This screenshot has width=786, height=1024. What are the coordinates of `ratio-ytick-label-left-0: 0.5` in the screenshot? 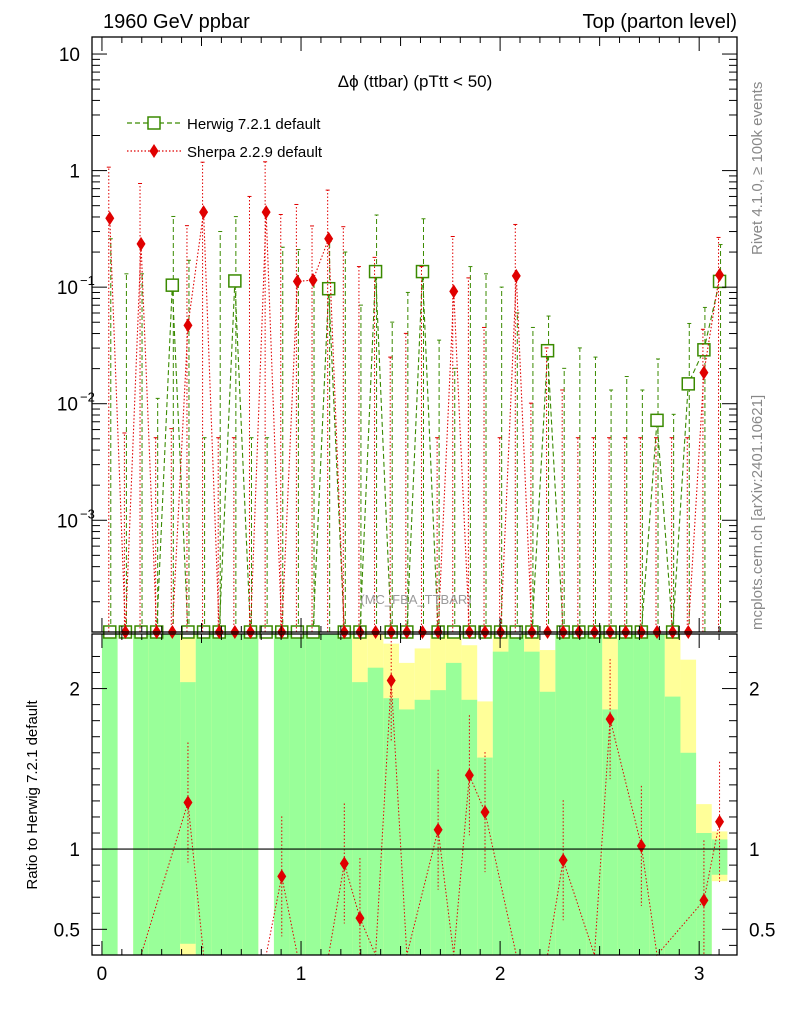 It's located at (67, 930).